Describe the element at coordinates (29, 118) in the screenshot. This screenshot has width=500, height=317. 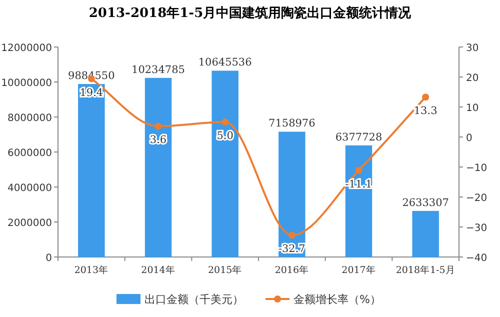
I see `y-tick-label: 8000000` at that location.